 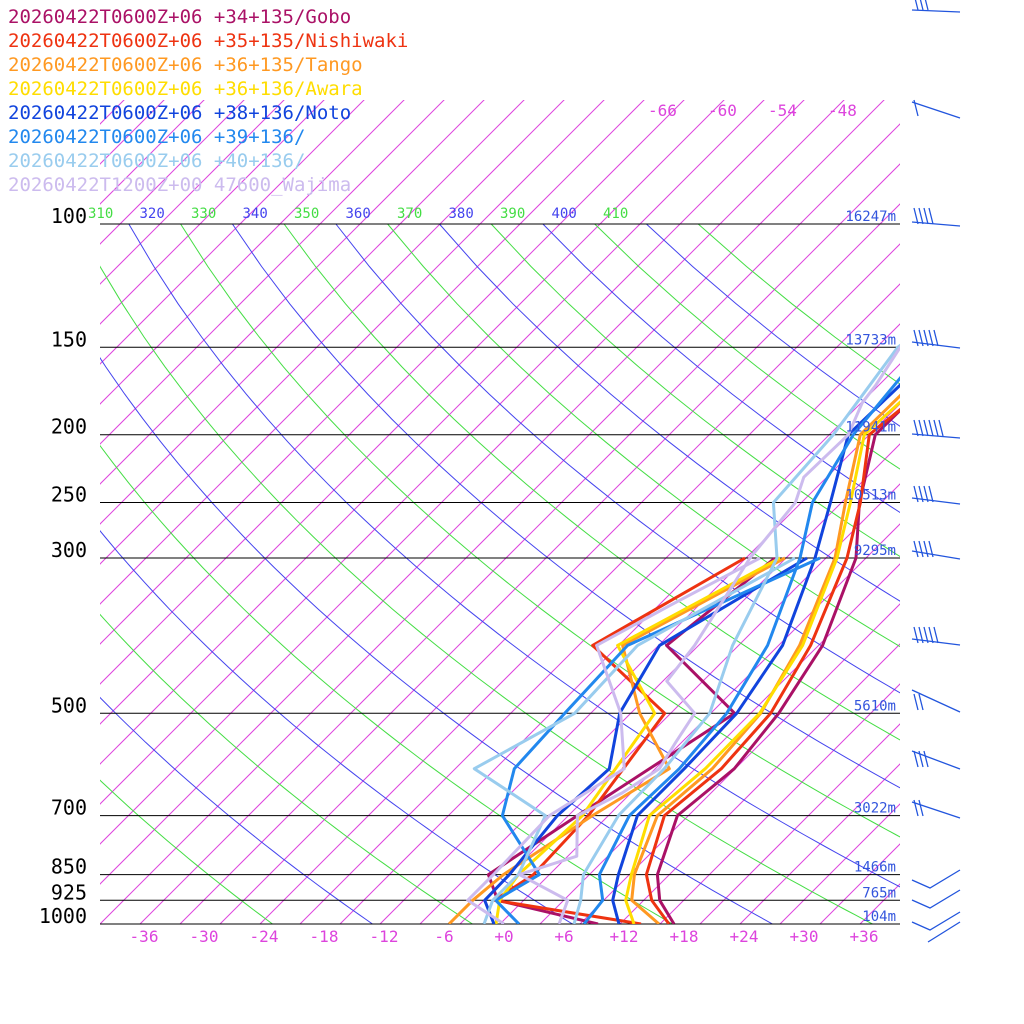 What do you see at coordinates (203, 214) in the screenshot?
I see `theta-label: 330` at bounding box center [203, 214].